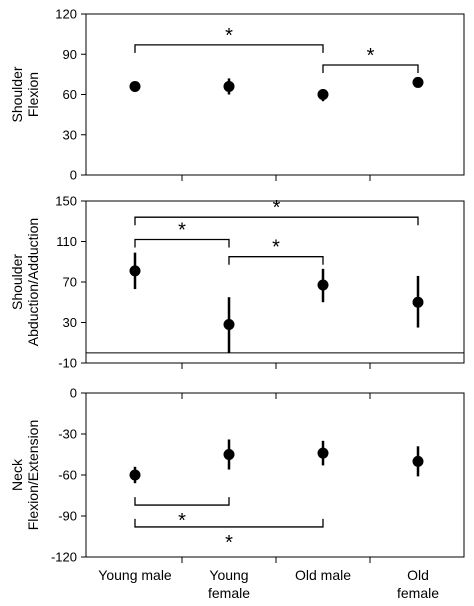 The height and width of the screenshot is (606, 474). Describe the element at coordinates (67, 363) in the screenshot. I see `y-tick-label: -10` at that location.